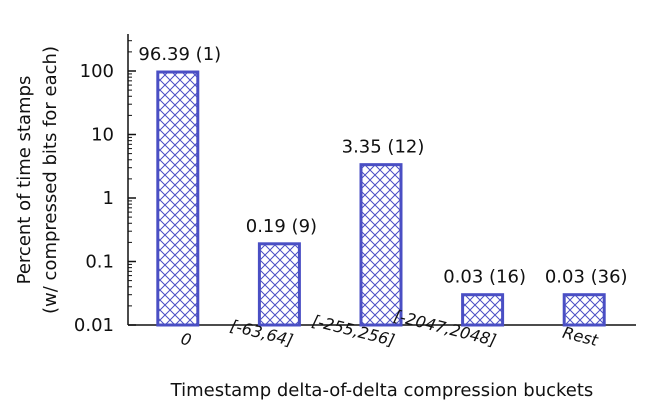 This screenshot has height=408, width=650. Describe the element at coordinates (24, 180) in the screenshot. I see `y-axis-title-line1: Percent of time stamps` at that location.